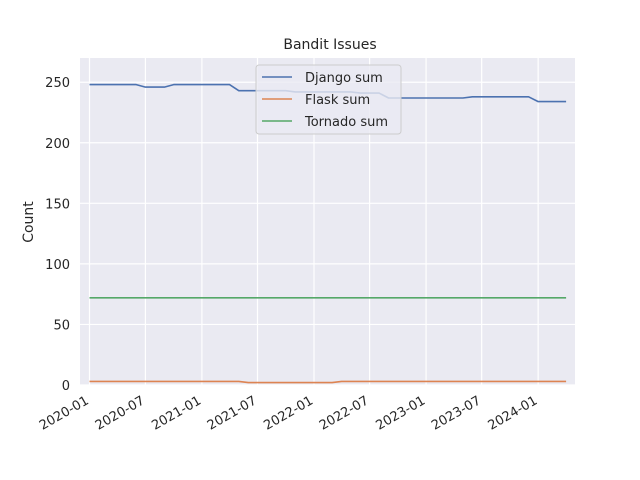  I want to click on y-tick-label: 50, so click(61, 325).